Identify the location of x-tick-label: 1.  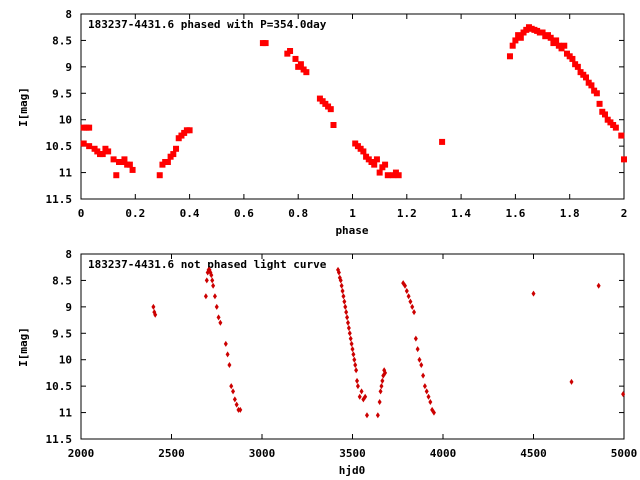
(352, 213).